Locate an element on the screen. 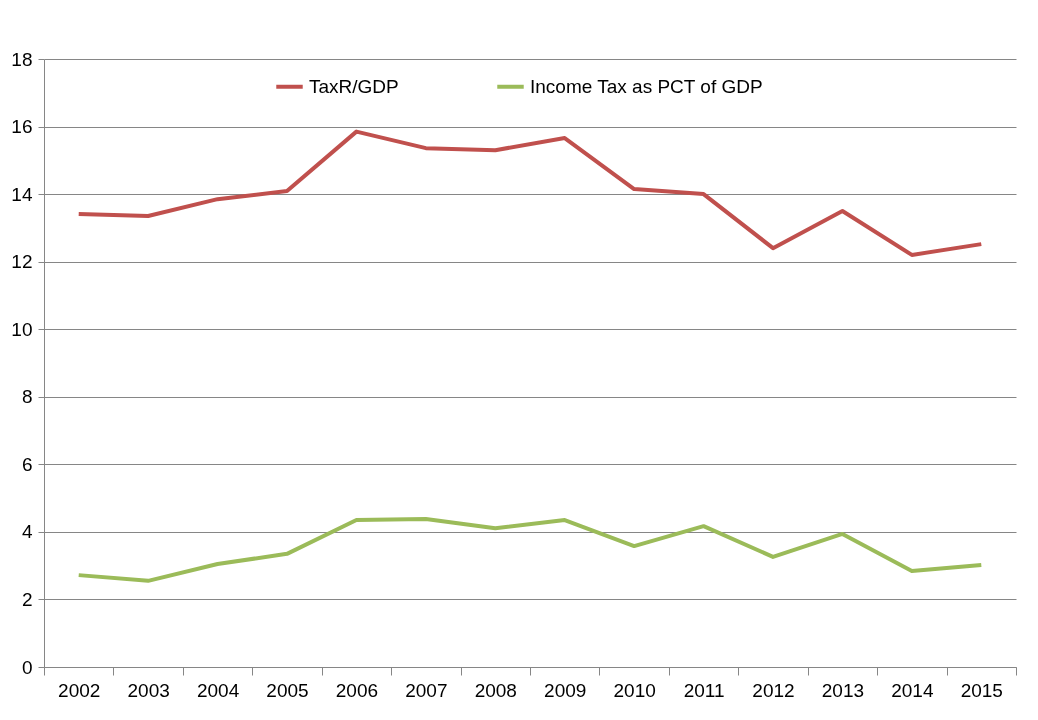 The height and width of the screenshot is (720, 1038). y-tick-label: 4 is located at coordinates (27, 532).